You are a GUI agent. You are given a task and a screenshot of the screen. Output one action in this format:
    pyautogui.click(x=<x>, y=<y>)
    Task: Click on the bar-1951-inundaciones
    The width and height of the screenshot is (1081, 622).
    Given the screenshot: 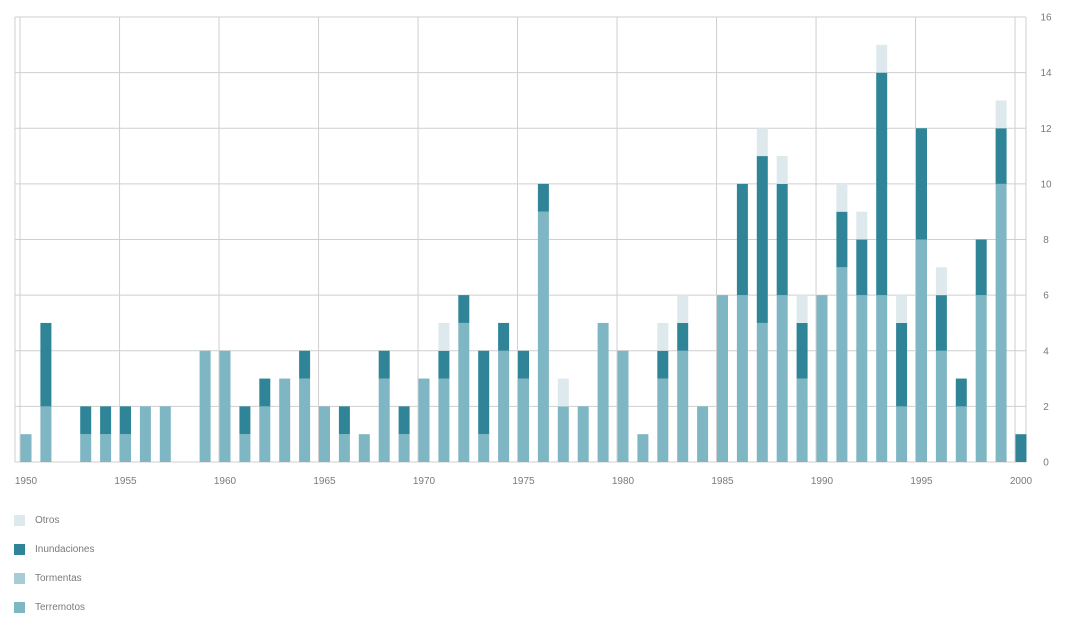 What is the action you would take?
    pyautogui.click(x=46, y=364)
    